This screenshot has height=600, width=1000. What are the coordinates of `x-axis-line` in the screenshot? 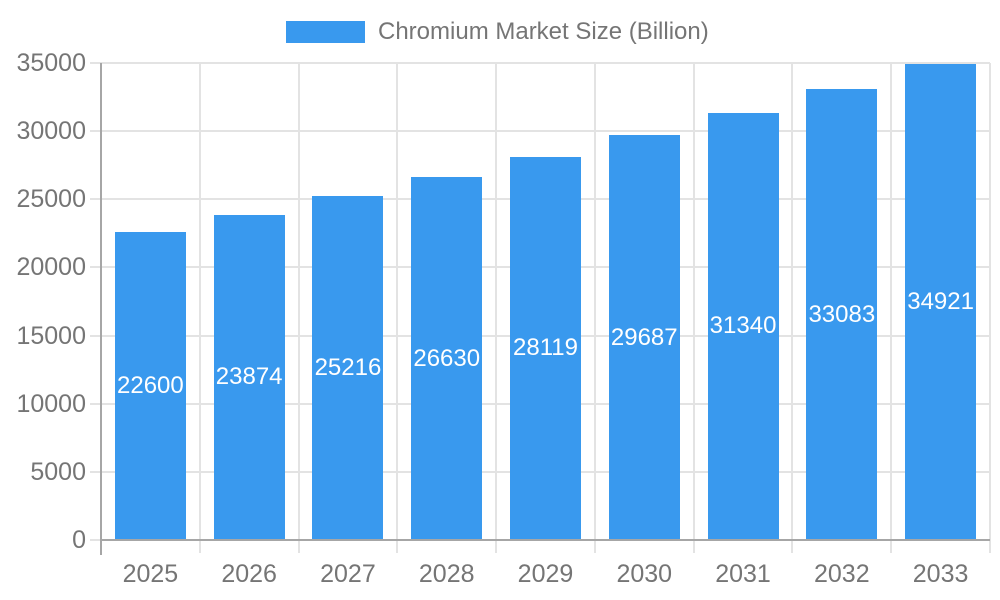 It's located at (545, 540).